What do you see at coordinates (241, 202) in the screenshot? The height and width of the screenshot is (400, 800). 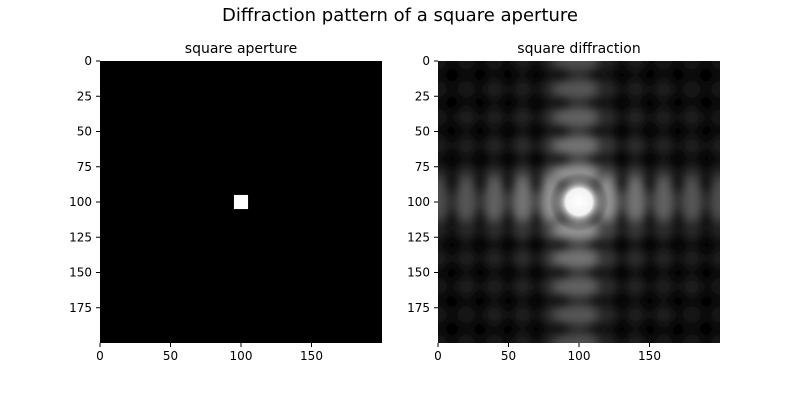 I see `square-aperture-mark` at bounding box center [241, 202].